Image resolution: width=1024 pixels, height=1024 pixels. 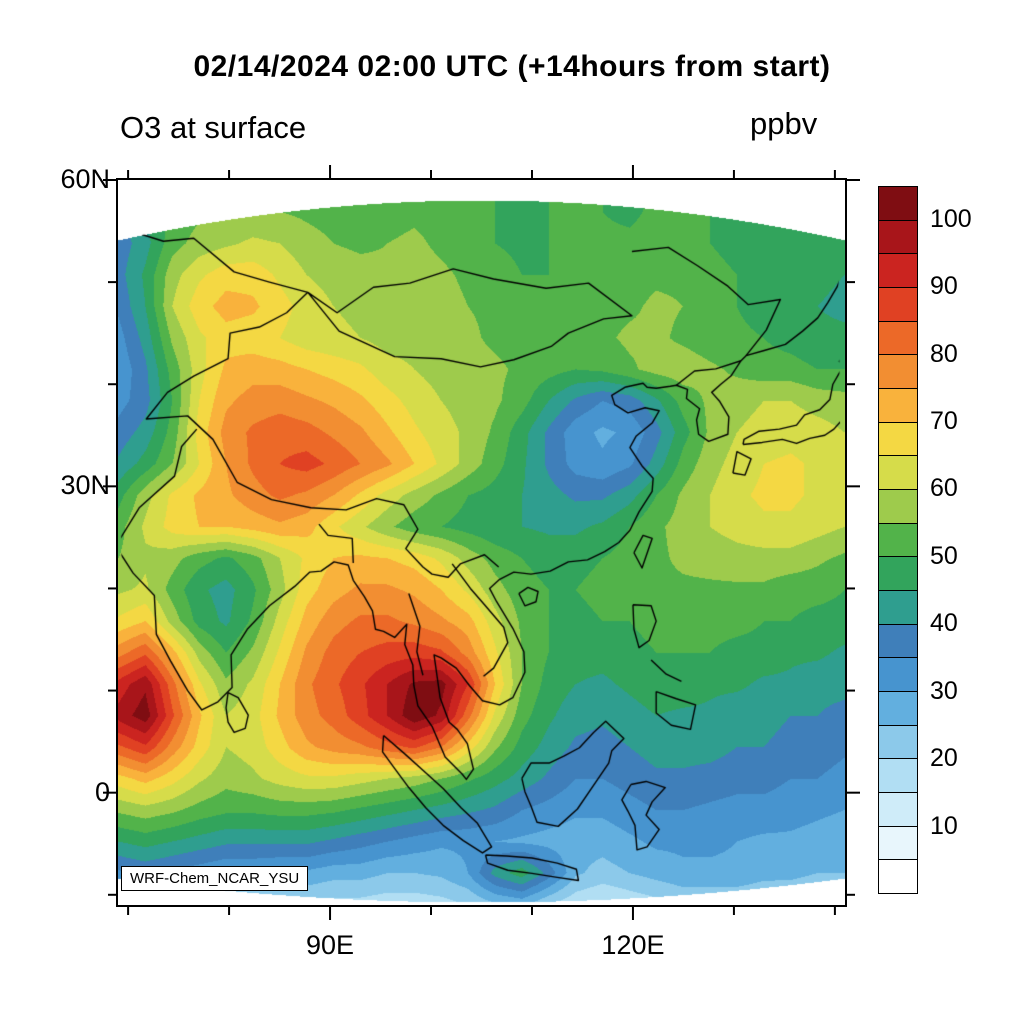 What do you see at coordinates (944, 623) in the screenshot?
I see `colorbar-label: 40` at bounding box center [944, 623].